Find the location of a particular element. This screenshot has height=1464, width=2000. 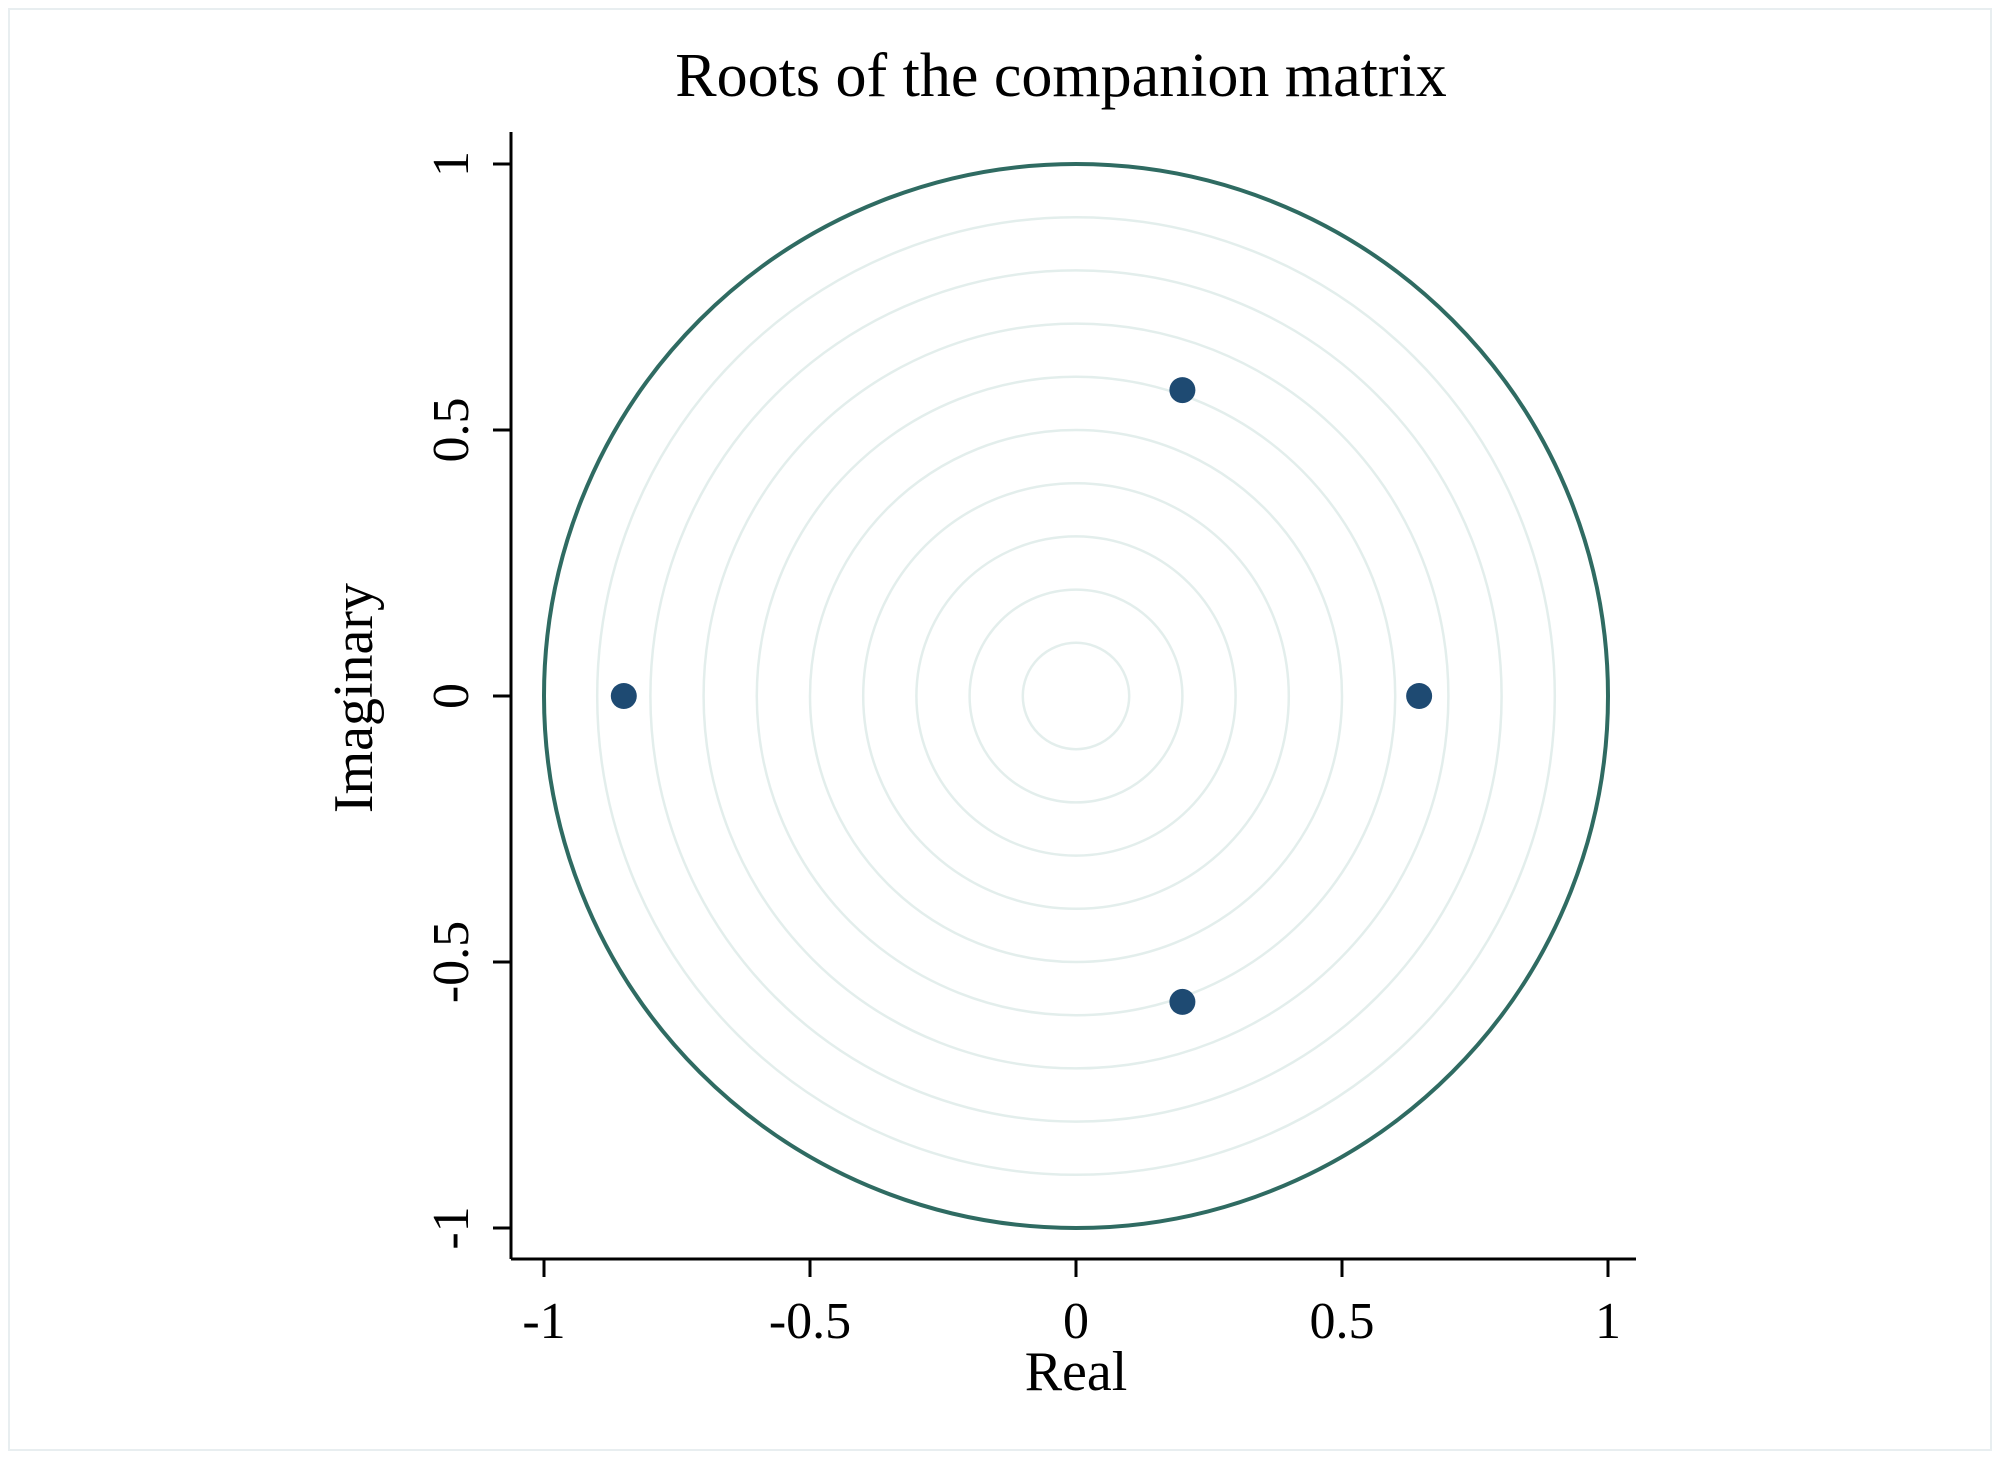

y-tick-label-3: 0.5 is located at coordinates (451, 430).